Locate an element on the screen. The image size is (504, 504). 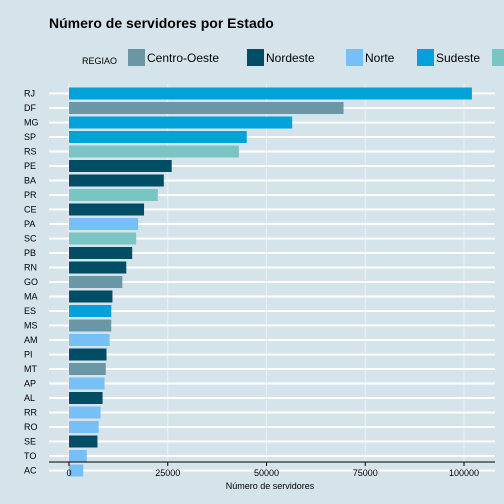
bar-ms is located at coordinates (90, 325).